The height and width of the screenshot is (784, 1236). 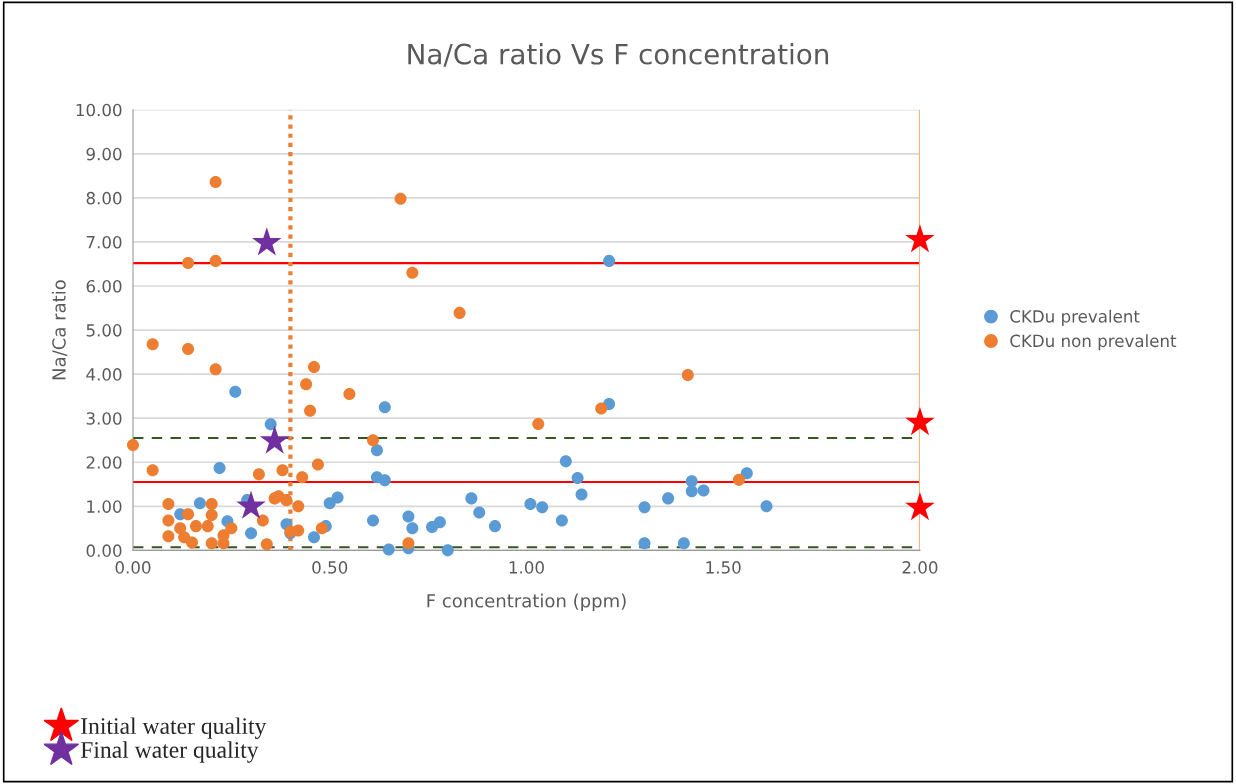 What do you see at coordinates (104, 550) in the screenshot?
I see `y-tick-label: 0.00` at bounding box center [104, 550].